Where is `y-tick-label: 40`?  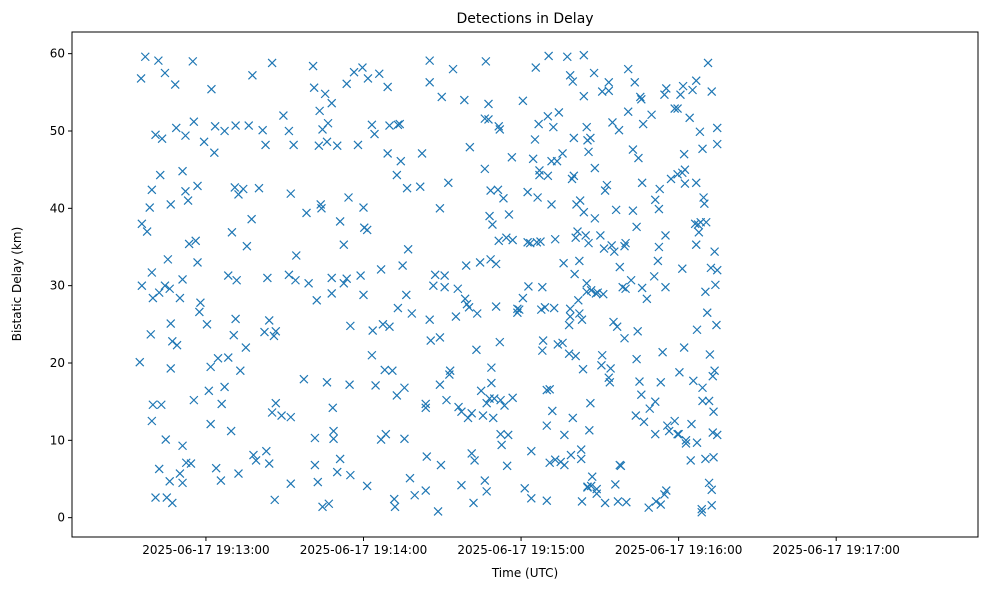
y-tick-label: 40 is located at coordinates (57, 208).